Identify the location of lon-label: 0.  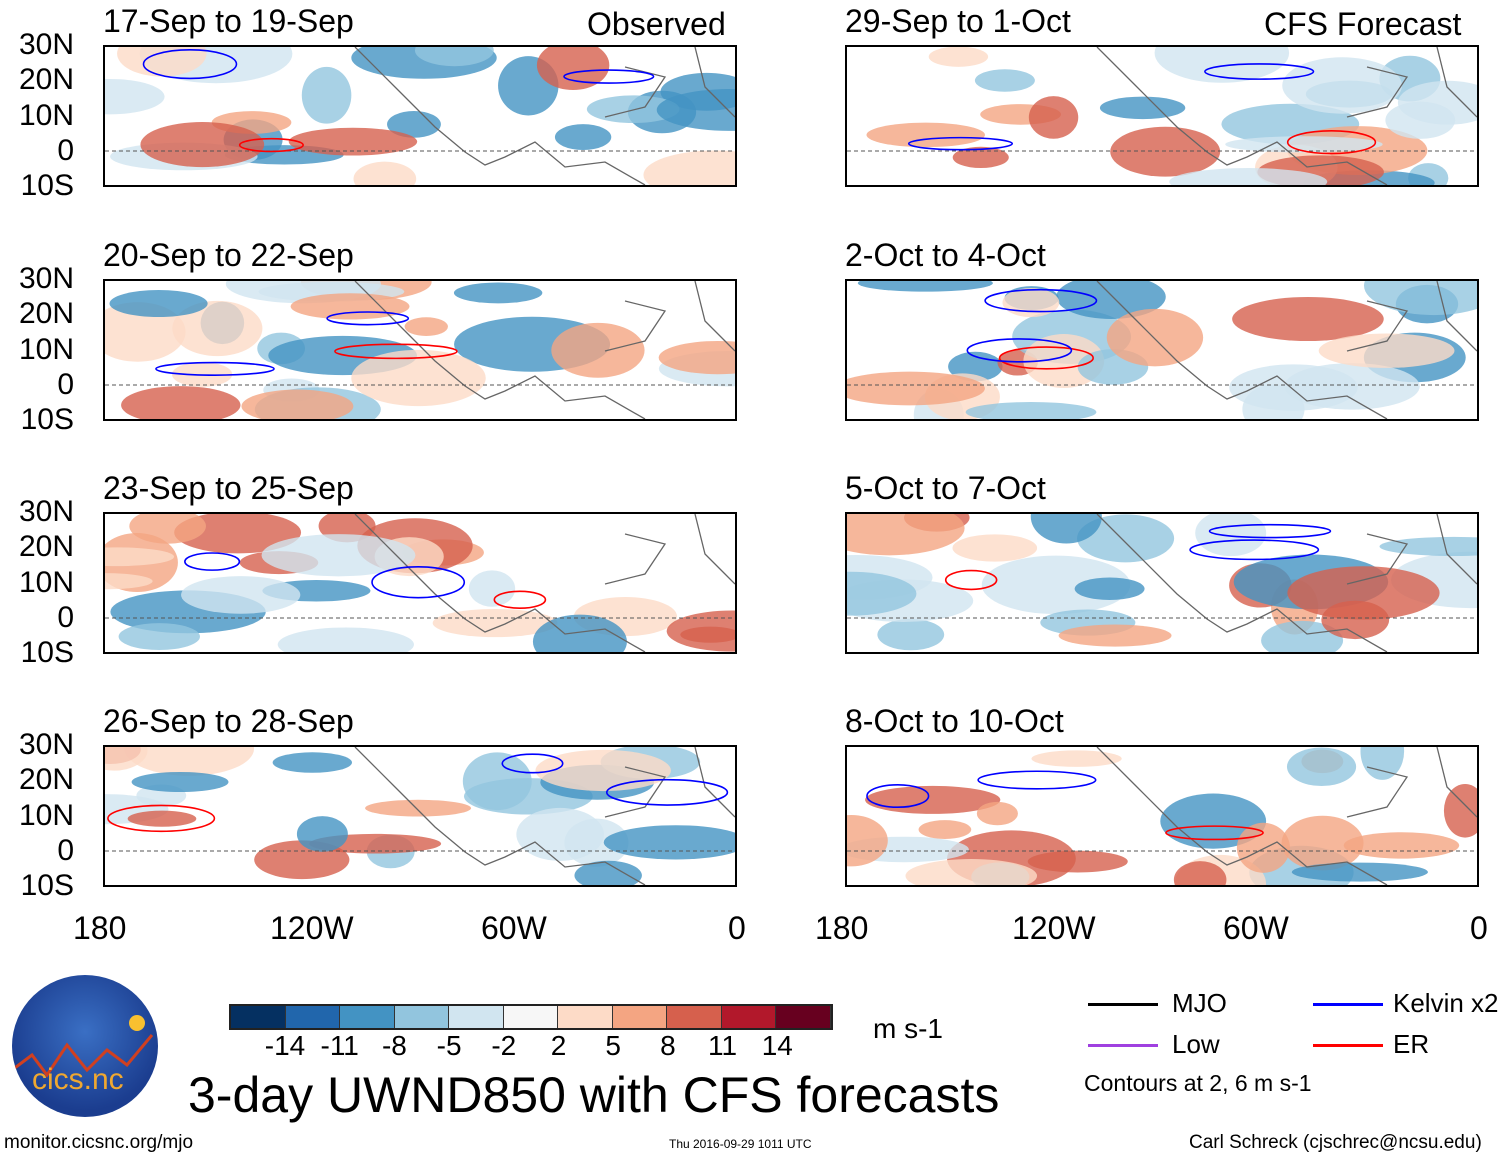
(1479, 928).